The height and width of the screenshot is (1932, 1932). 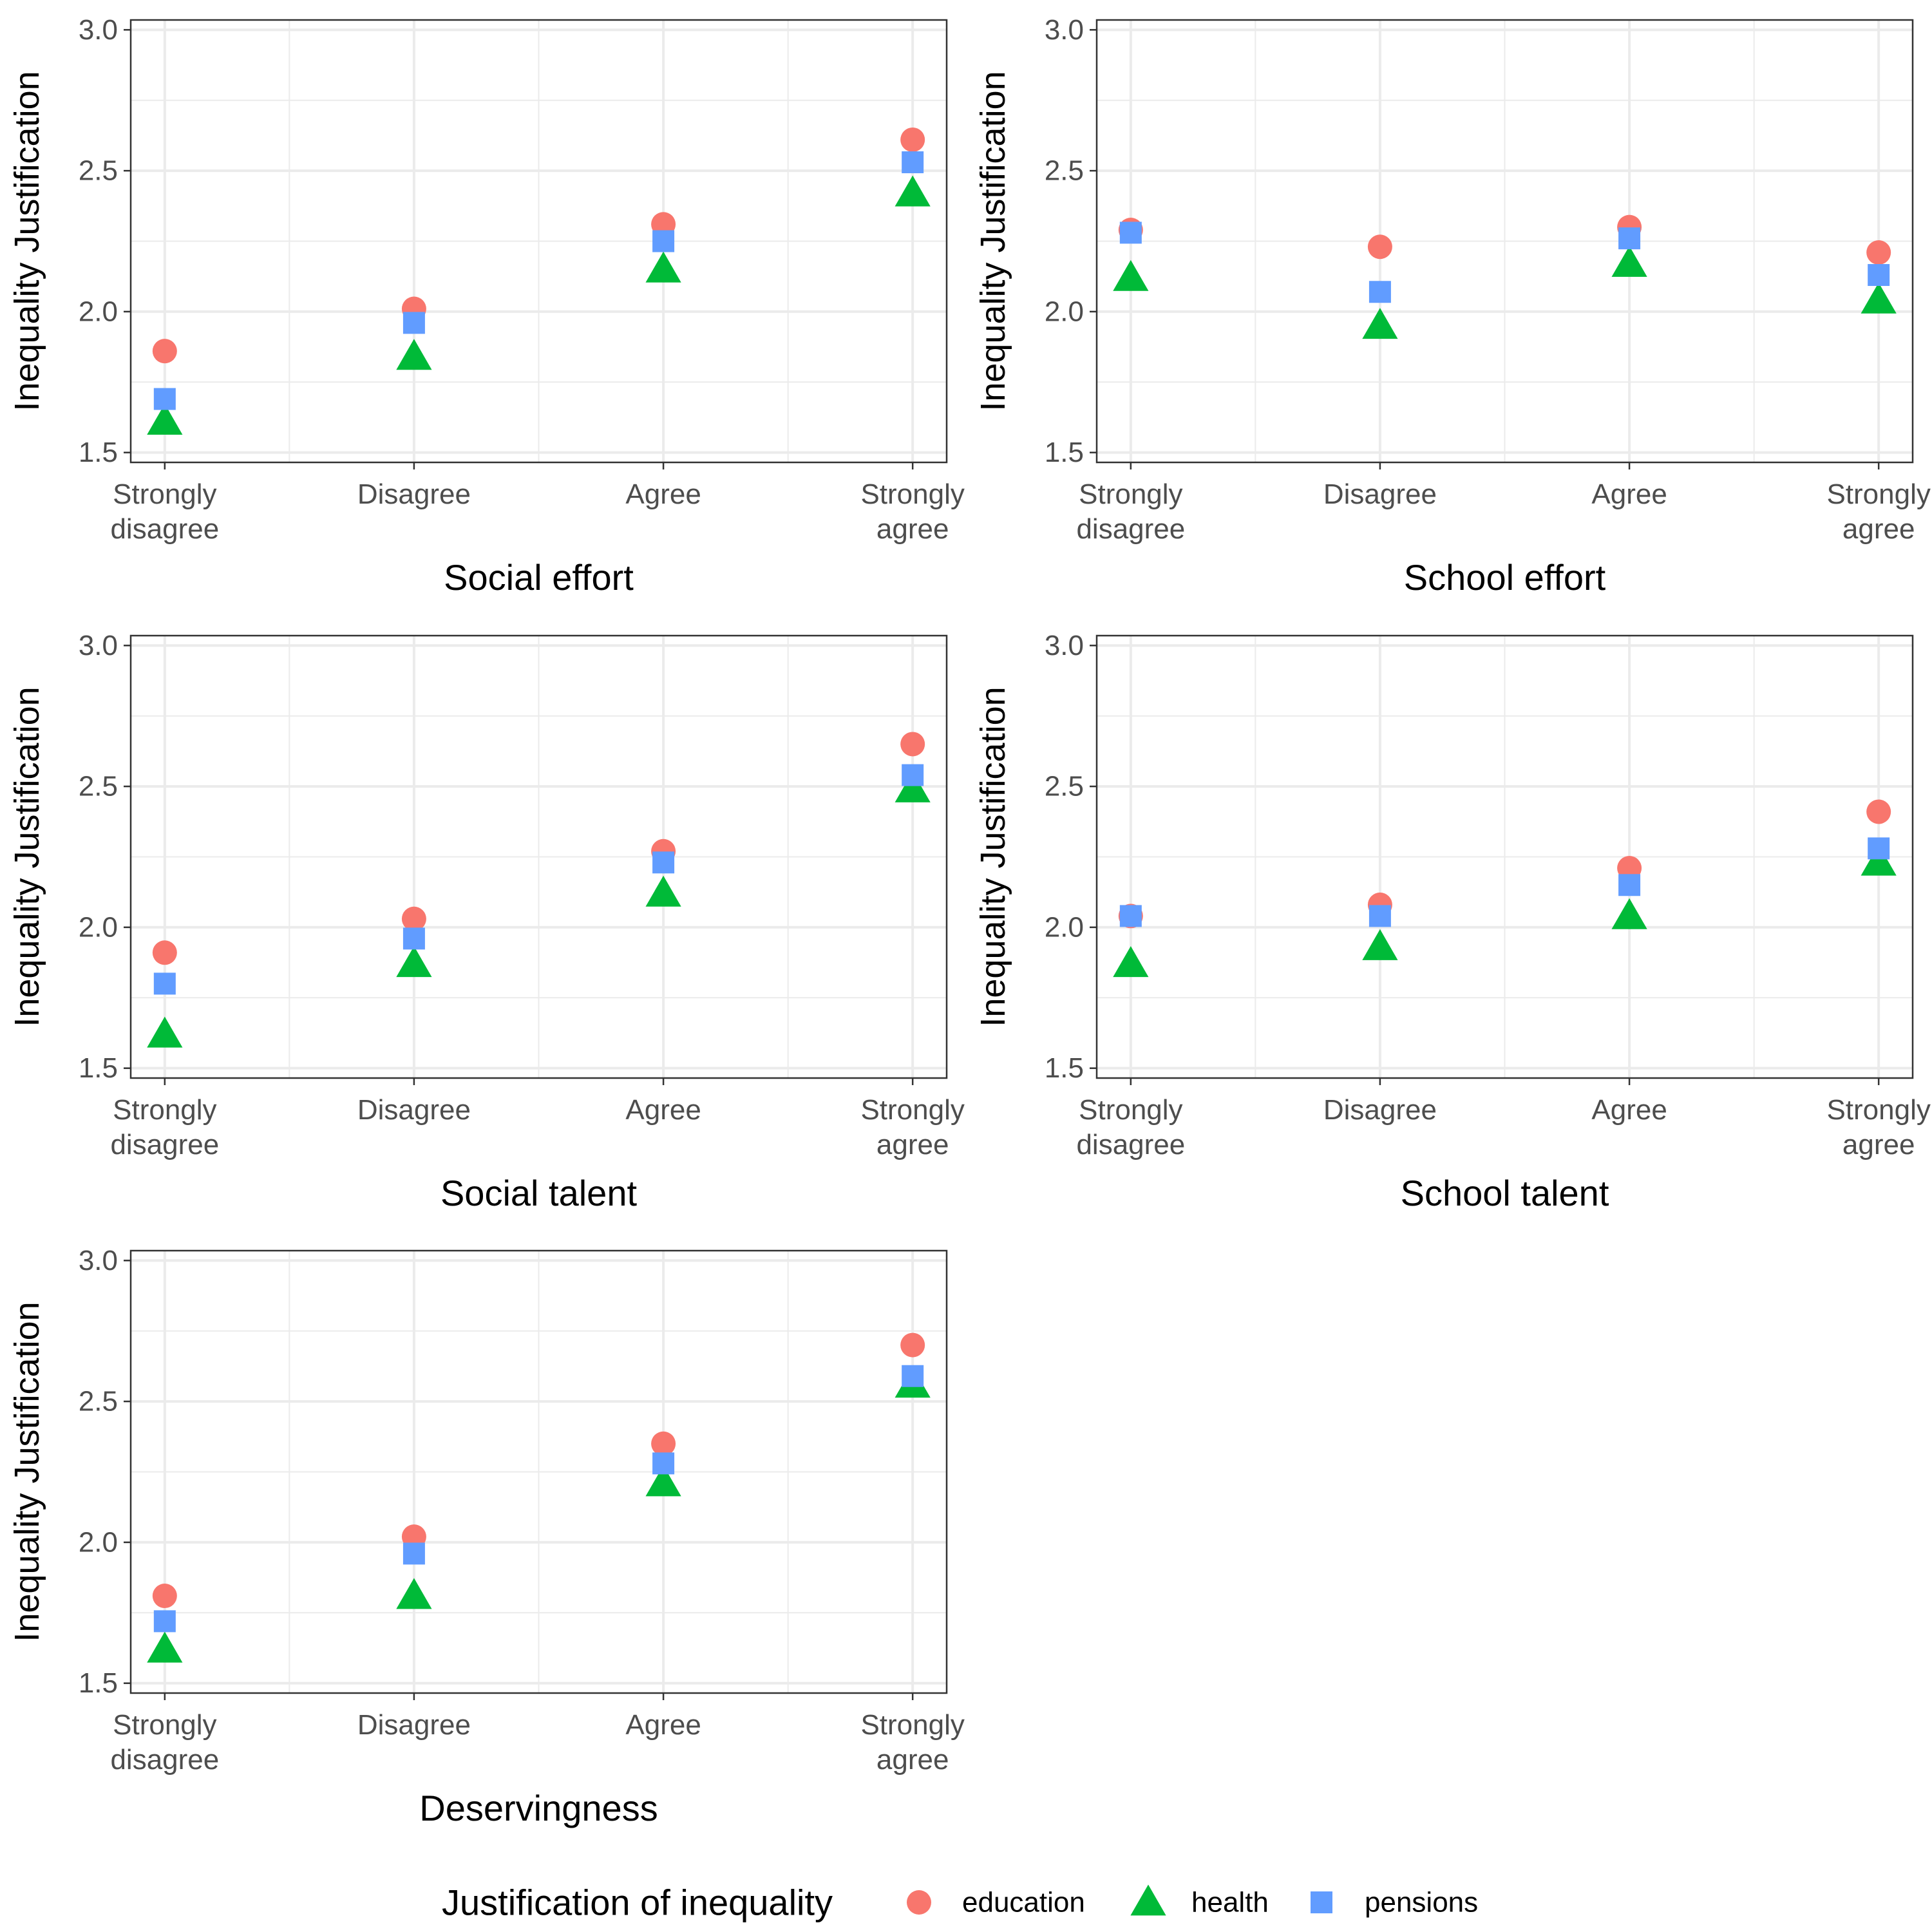 I want to click on legend-key-triangle-icon, so click(x=1148, y=1900).